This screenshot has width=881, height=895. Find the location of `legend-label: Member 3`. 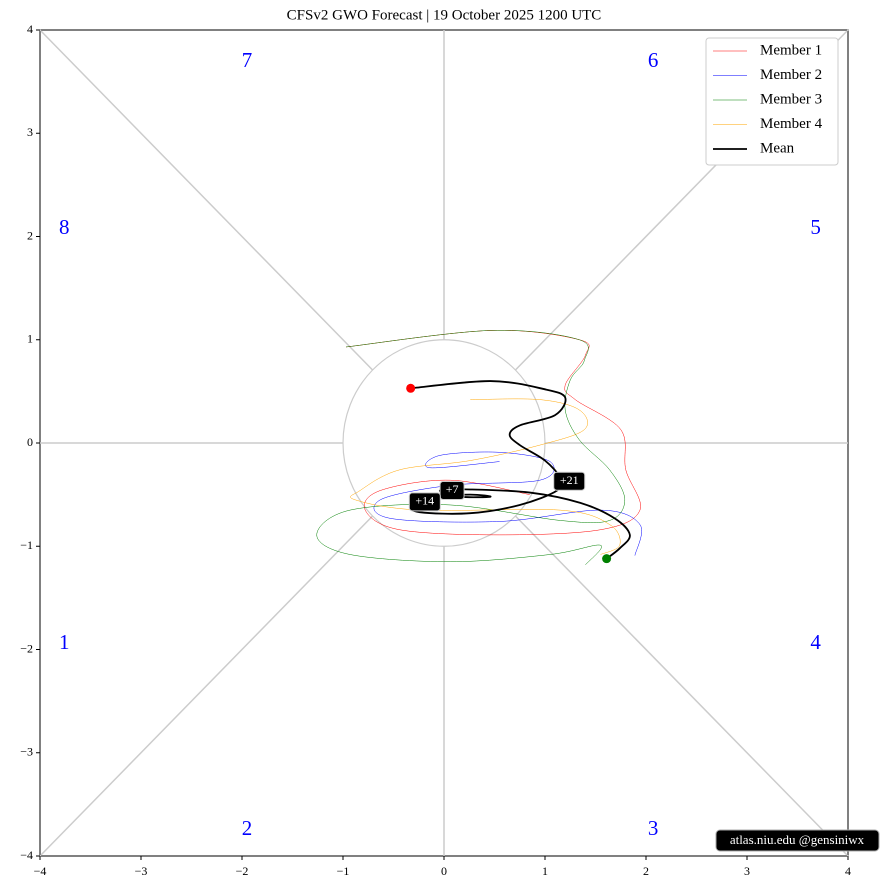

legend-label: Member 3 is located at coordinates (791, 99).